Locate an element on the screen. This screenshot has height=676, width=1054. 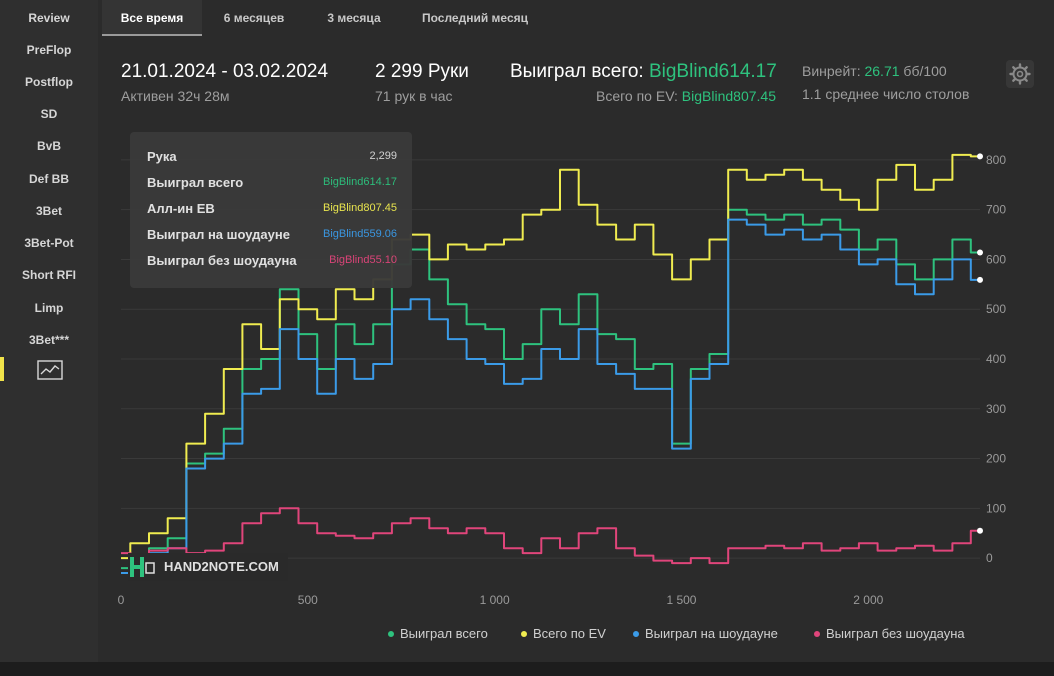
tooltip-row-hand: Рука 2,299 is located at coordinates (272, 156).